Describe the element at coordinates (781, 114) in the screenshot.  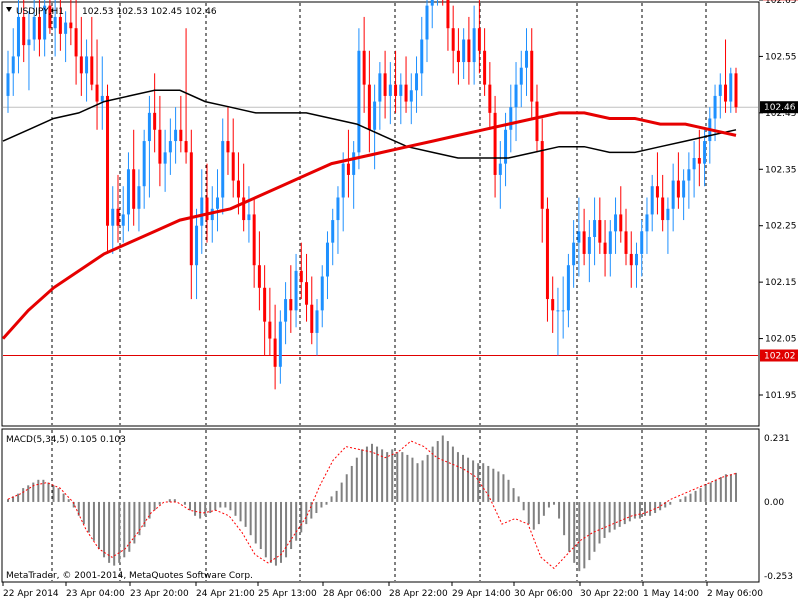
I see `y-tick-label-4: 102.45` at that location.